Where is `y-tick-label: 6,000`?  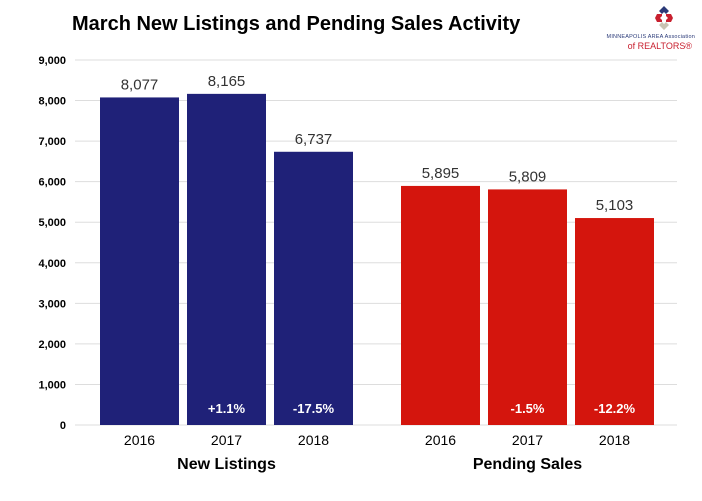 y-tick-label: 6,000 is located at coordinates (52, 183).